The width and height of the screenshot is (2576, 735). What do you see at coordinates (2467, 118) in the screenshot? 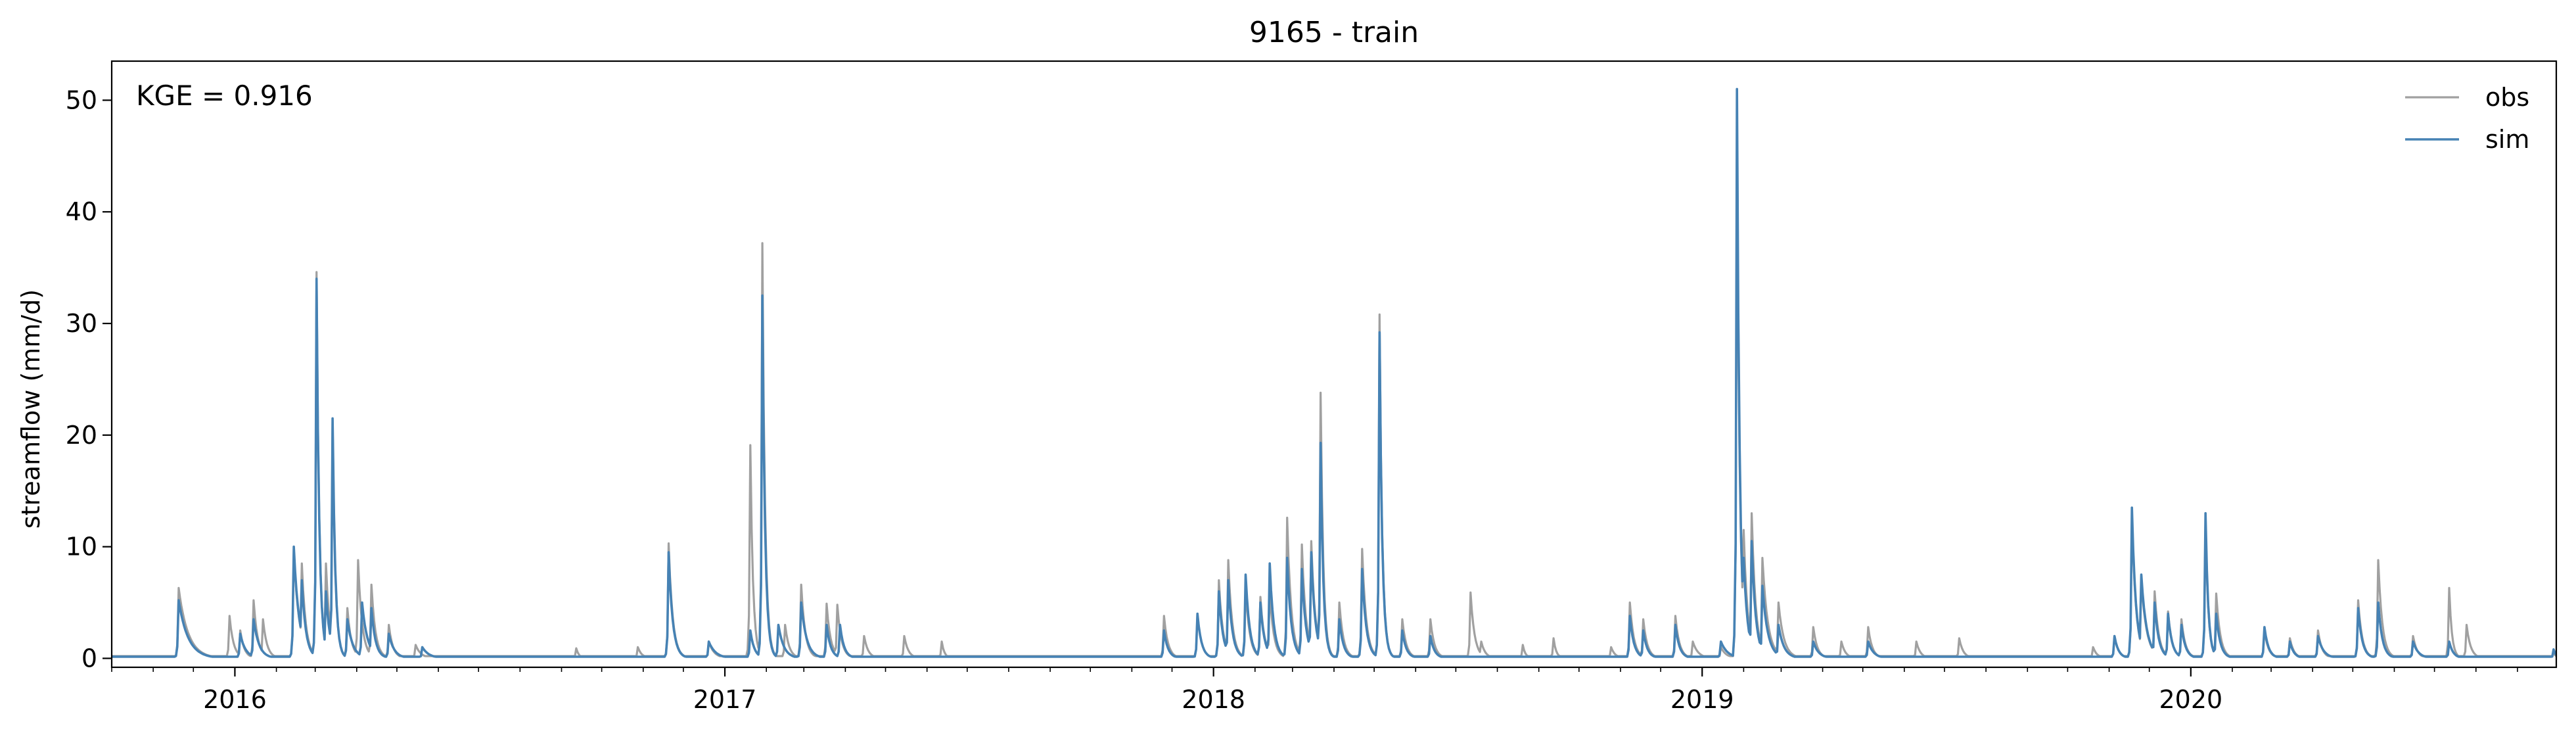
I see `legend: obs sim` at bounding box center [2467, 118].